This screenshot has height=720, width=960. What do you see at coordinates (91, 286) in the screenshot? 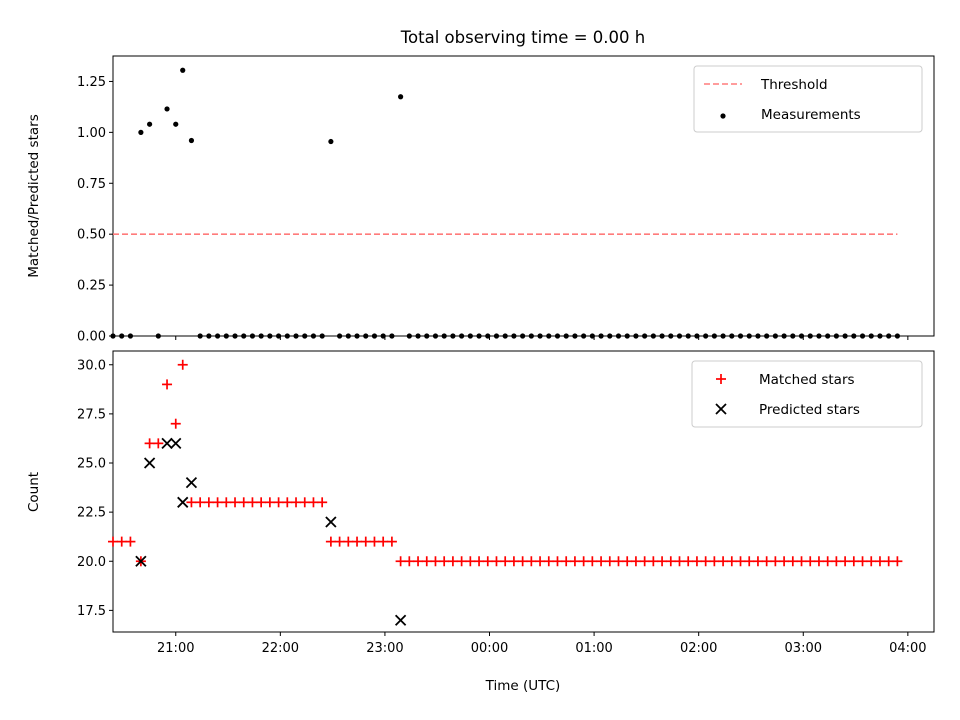
I see `top-y-tick-label: 0.25` at bounding box center [91, 286].